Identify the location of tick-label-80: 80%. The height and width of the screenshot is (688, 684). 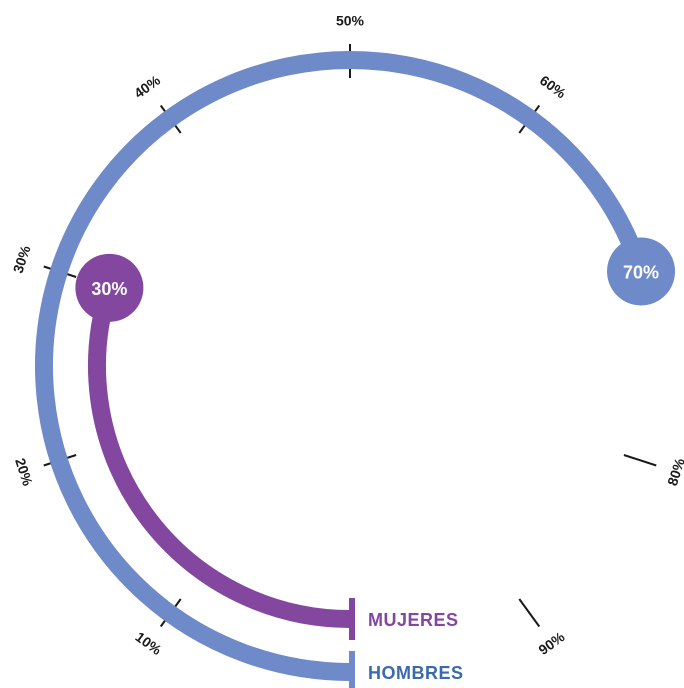
(674, 472).